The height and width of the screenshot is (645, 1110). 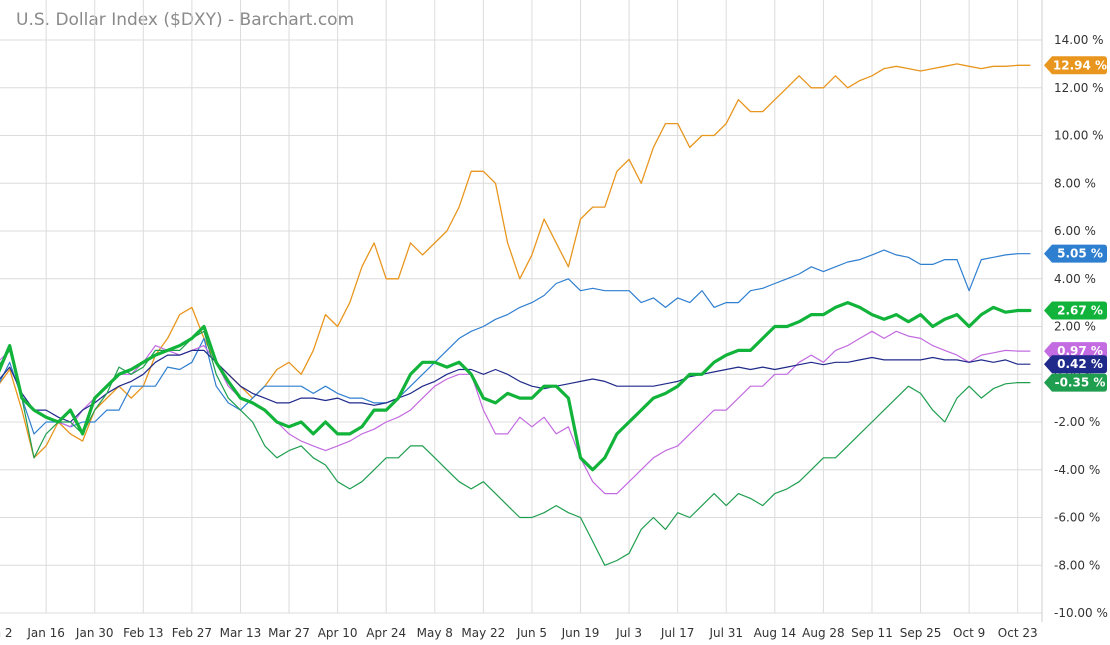 What do you see at coordinates (1080, 65) in the screenshot?
I see `value-badge-label-0: 12.94 %` at bounding box center [1080, 65].